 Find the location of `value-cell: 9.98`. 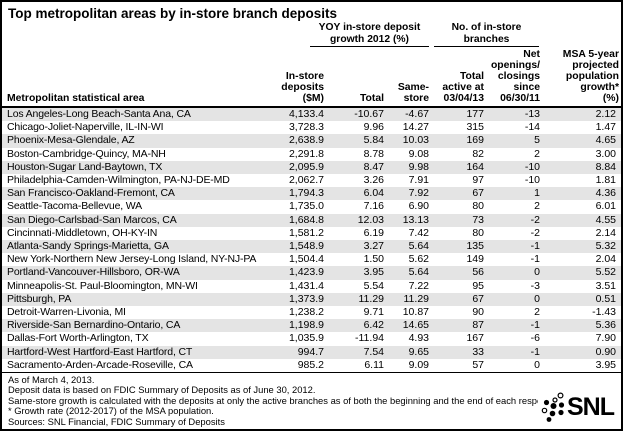

value-cell: 9.98 is located at coordinates (418, 166).